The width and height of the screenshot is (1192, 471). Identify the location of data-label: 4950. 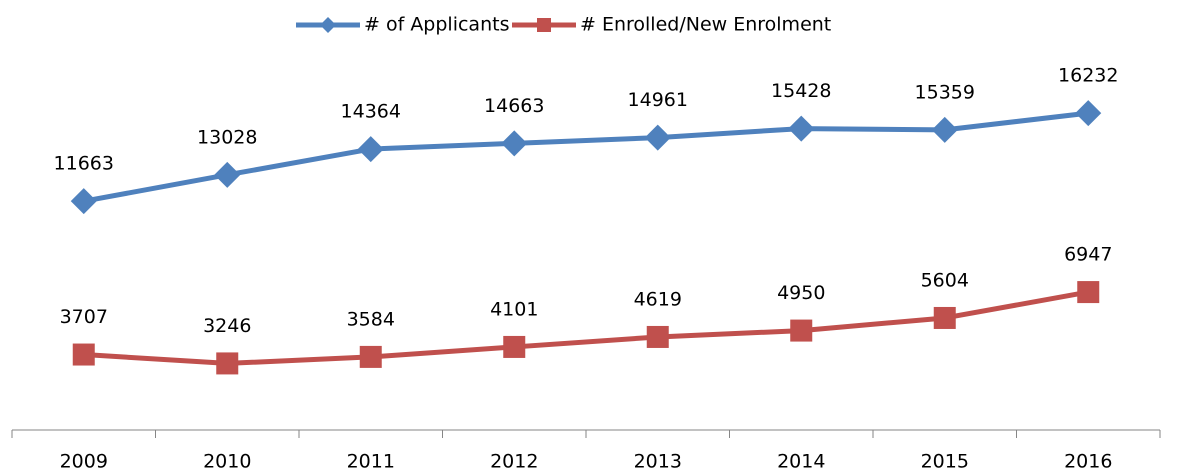
(801, 293).